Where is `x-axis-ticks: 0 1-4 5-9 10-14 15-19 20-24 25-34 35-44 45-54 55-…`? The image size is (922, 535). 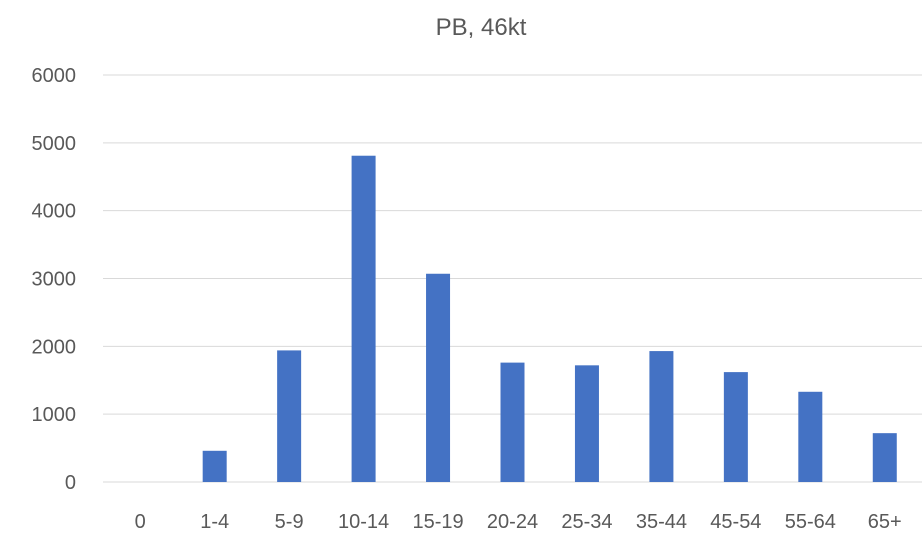 x-axis-ticks: 0 1-4 5-9 10-14 15-19 20-24 25-34 35-44 45-54 55-… is located at coordinates (518, 522).